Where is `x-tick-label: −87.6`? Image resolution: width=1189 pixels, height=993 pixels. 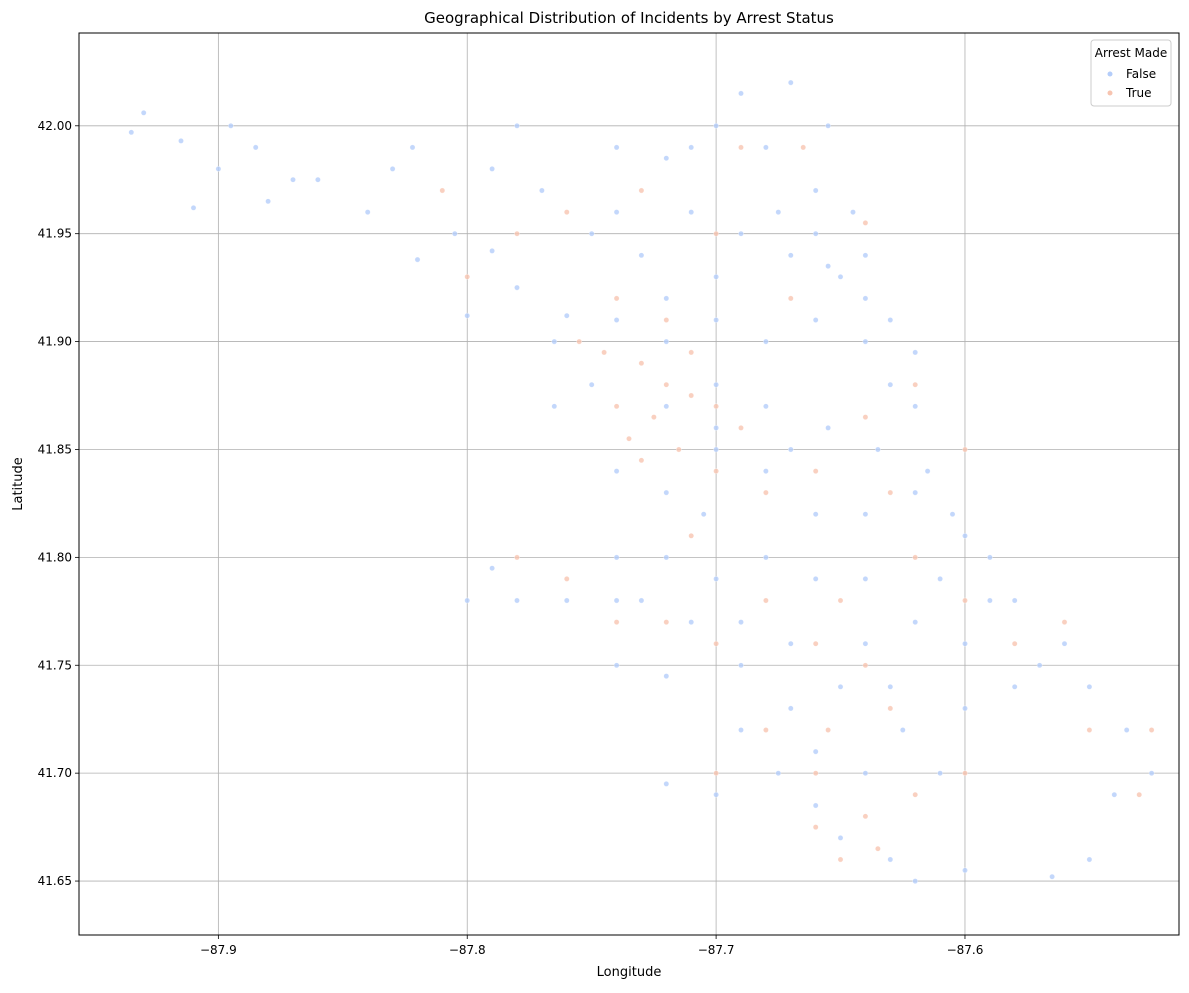
x-tick-label: −87.6 is located at coordinates (965, 950).